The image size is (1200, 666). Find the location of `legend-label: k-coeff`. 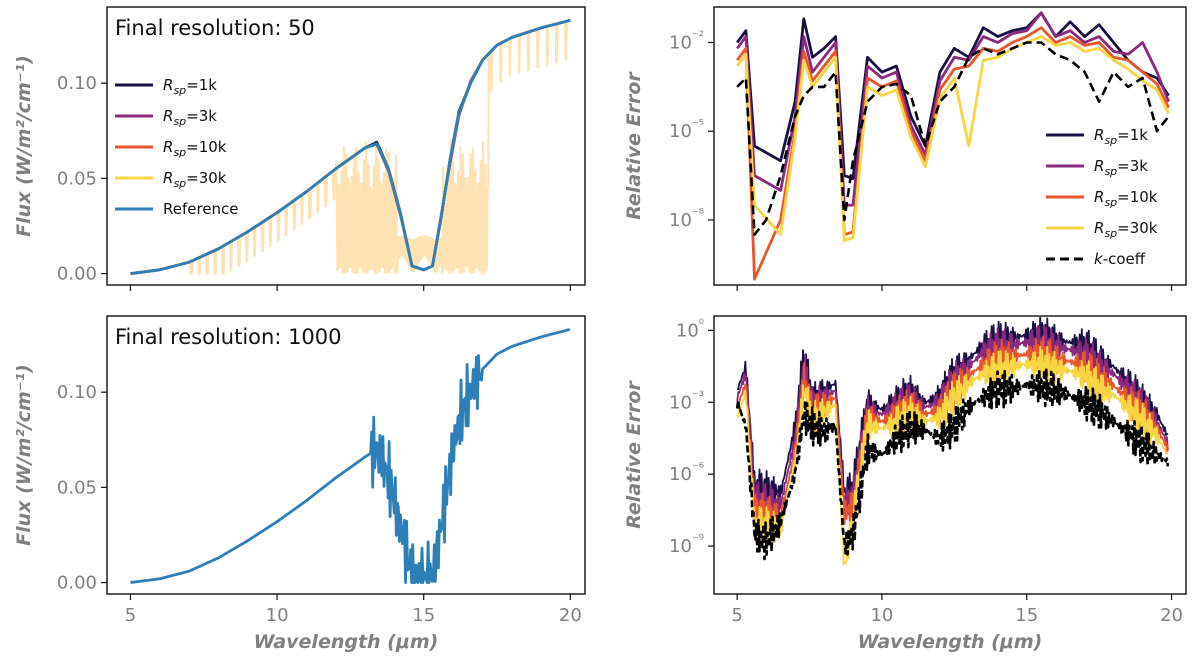

legend-label: k-coeff is located at coordinates (1120, 259).